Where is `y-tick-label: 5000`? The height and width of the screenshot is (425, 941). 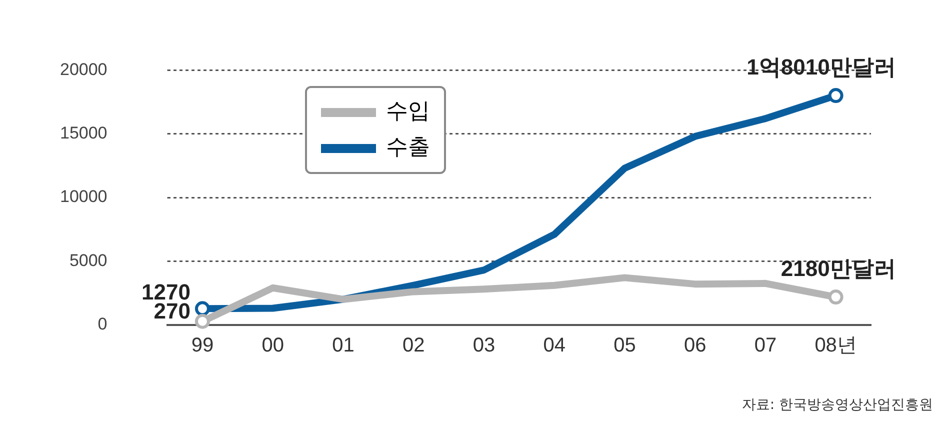
y-tick-label: 5000 is located at coordinates (88, 260).